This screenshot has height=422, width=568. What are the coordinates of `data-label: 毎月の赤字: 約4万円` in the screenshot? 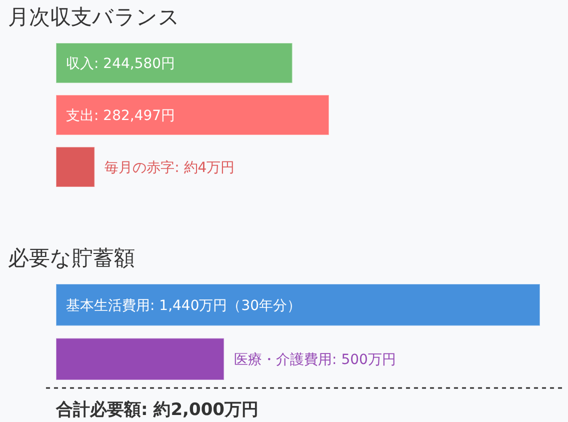 It's located at (169, 168).